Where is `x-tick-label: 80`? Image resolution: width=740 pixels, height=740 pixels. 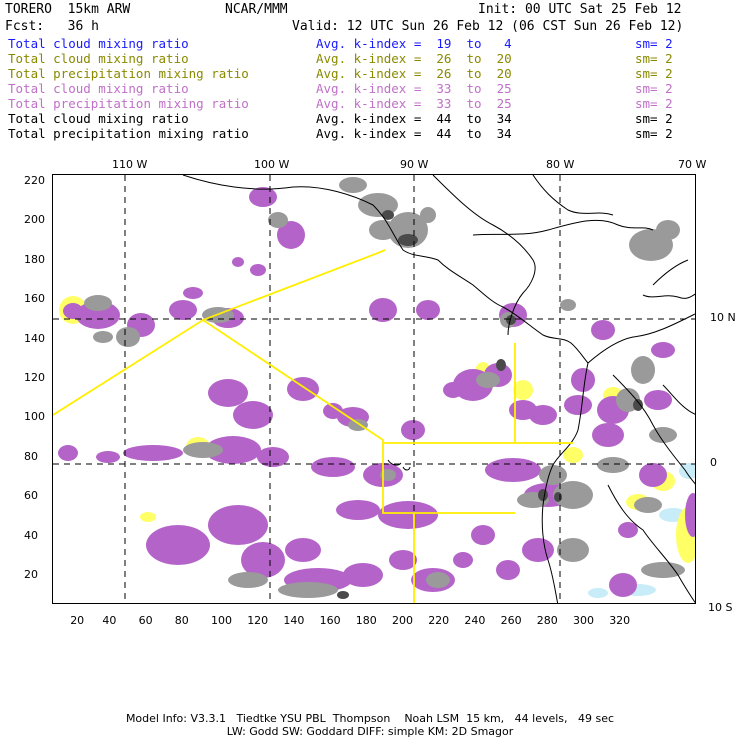 x-tick-label: 80 is located at coordinates (181, 620).